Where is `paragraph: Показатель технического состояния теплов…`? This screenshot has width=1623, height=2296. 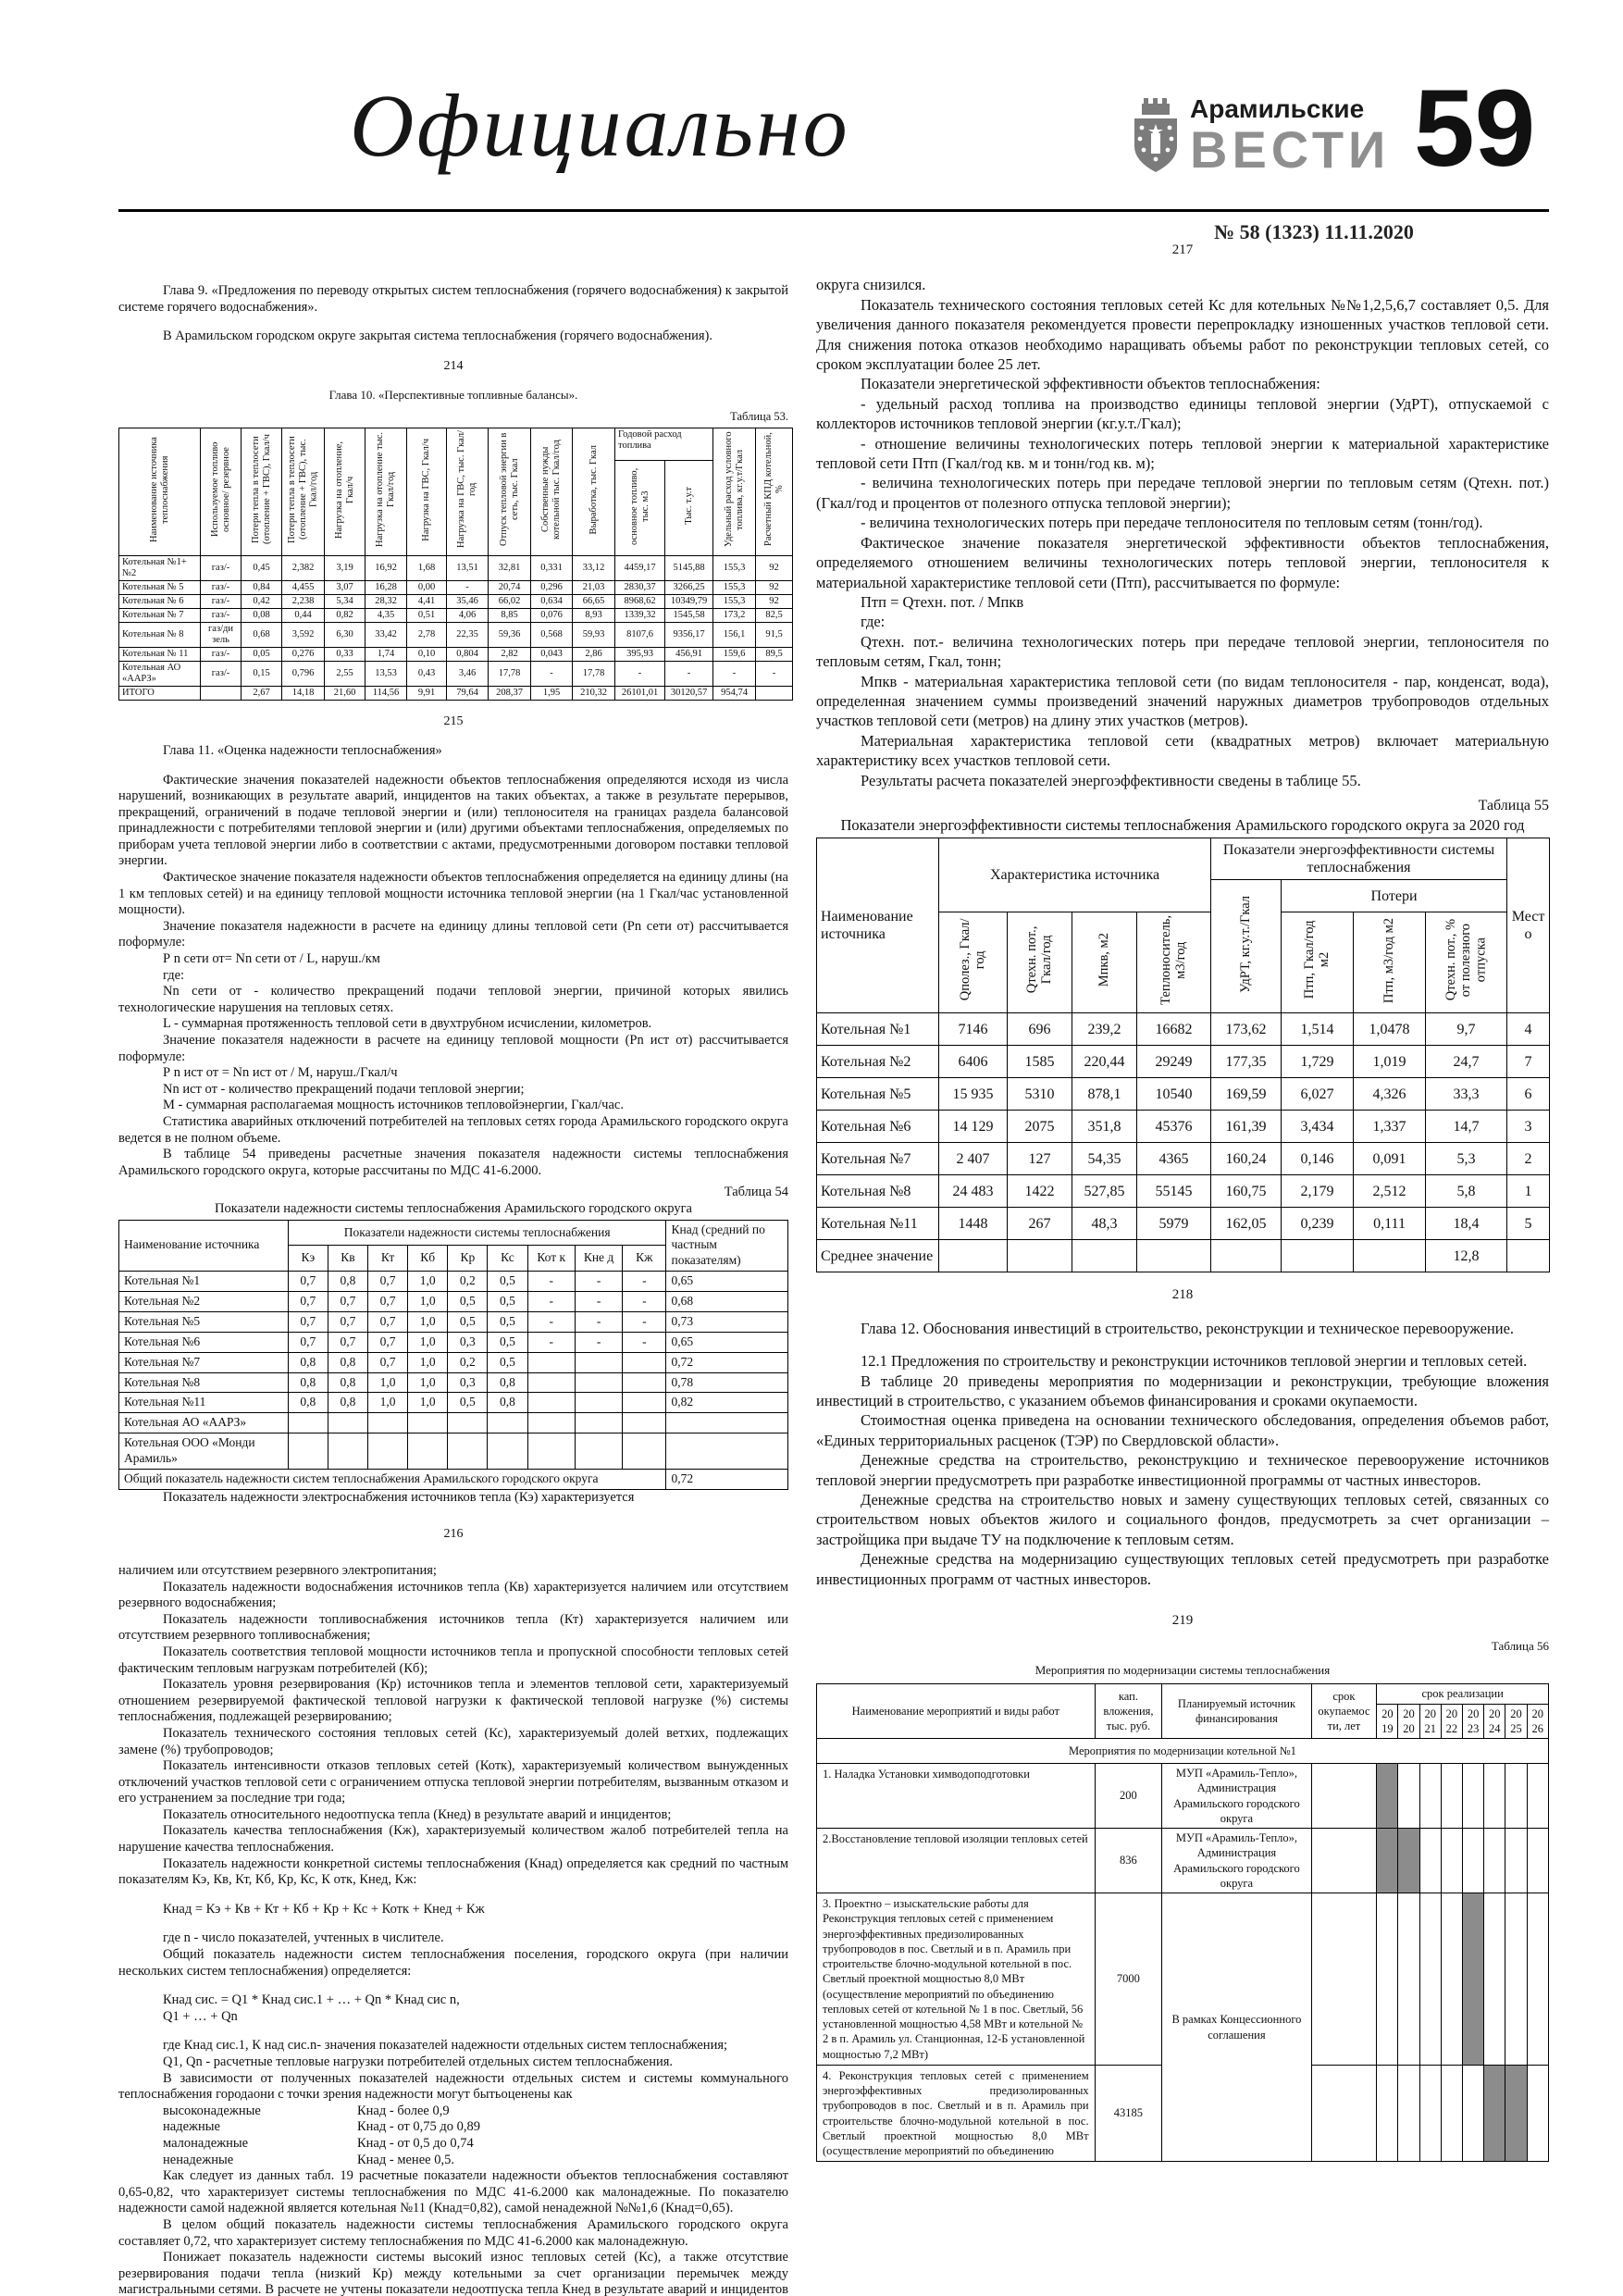
paragraph: Показатель технического состояния теплов… is located at coordinates (1182, 335).